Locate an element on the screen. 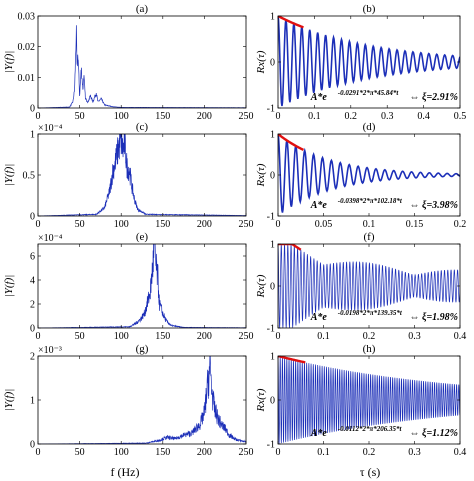 The image size is (474, 481). y-tick-label: 0.5 is located at coordinates (29, 176).